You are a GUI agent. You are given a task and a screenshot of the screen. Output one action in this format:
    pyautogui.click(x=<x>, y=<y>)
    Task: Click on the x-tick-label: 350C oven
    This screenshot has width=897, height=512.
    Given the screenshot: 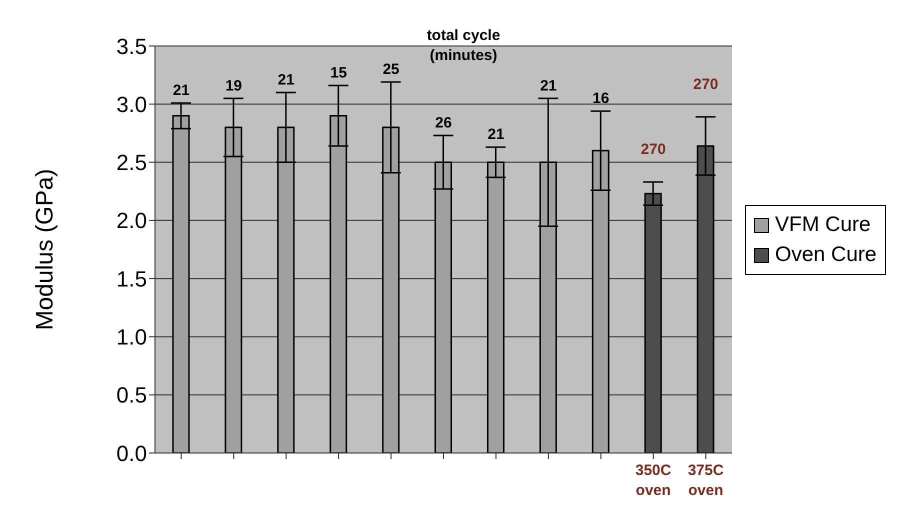 What is the action you would take?
    pyautogui.click(x=653, y=480)
    